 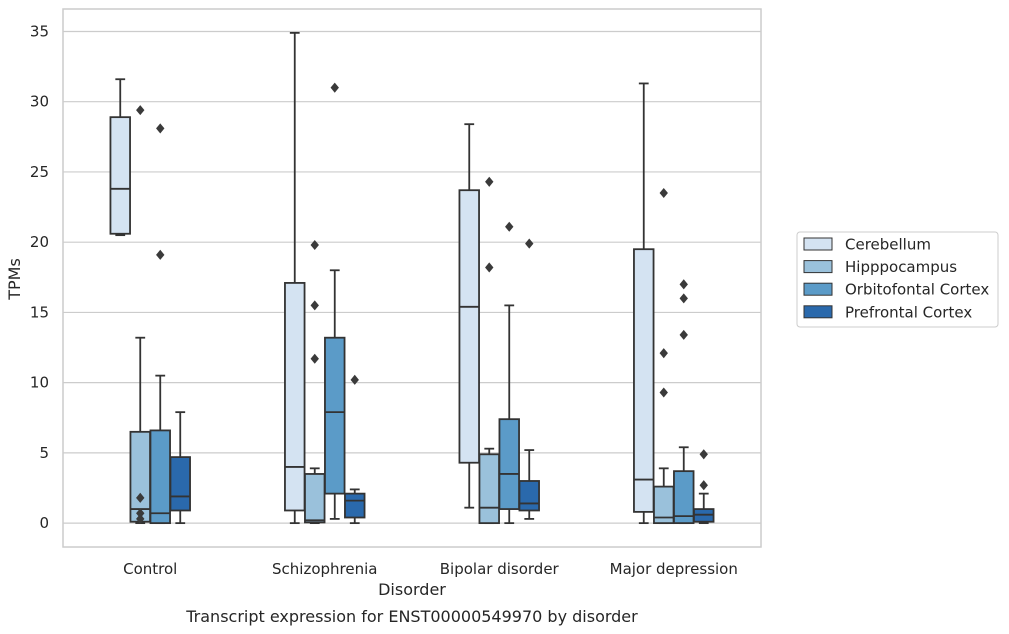 I want to click on box-prefrontal-cortex-bipolar-disorder, so click(x=529, y=379).